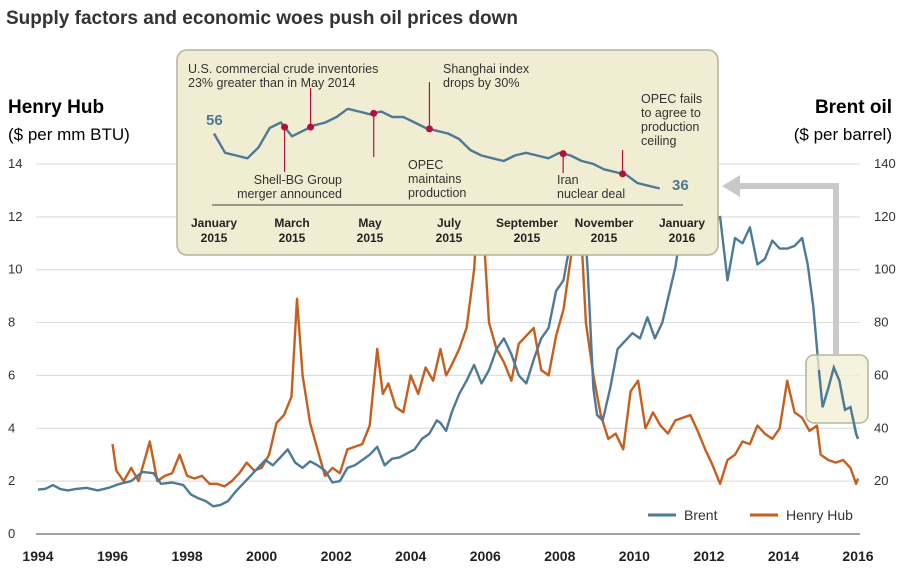 The height and width of the screenshot is (571, 900). What do you see at coordinates (634, 556) in the screenshot?
I see `x-tick-label: 2010` at bounding box center [634, 556].